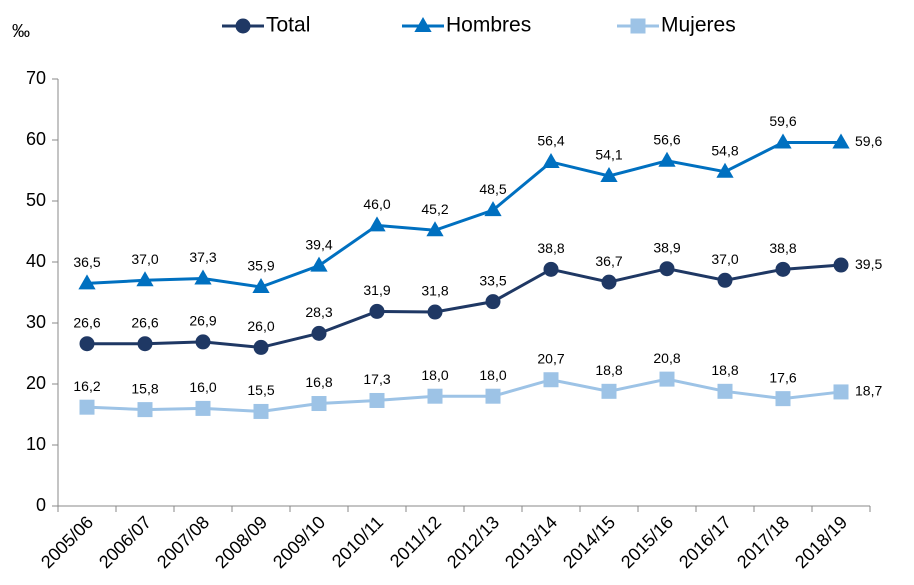  I want to click on x-tick-label: 2008/09, so click(241, 542).